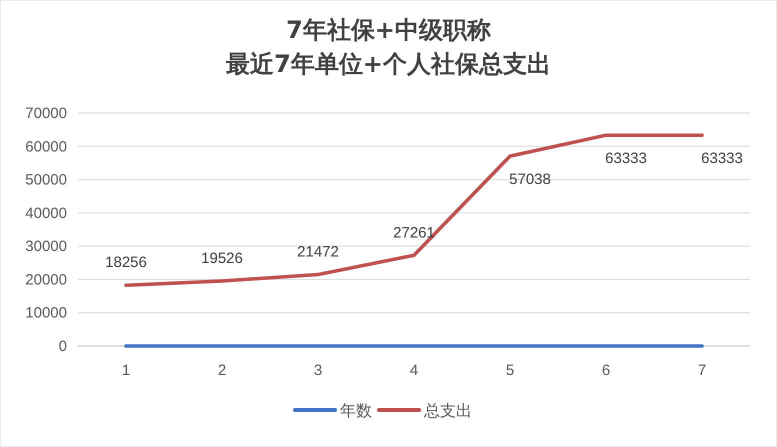  I want to click on chart-subtitle: 最近7年单位+个人社保总支出, so click(388, 64).